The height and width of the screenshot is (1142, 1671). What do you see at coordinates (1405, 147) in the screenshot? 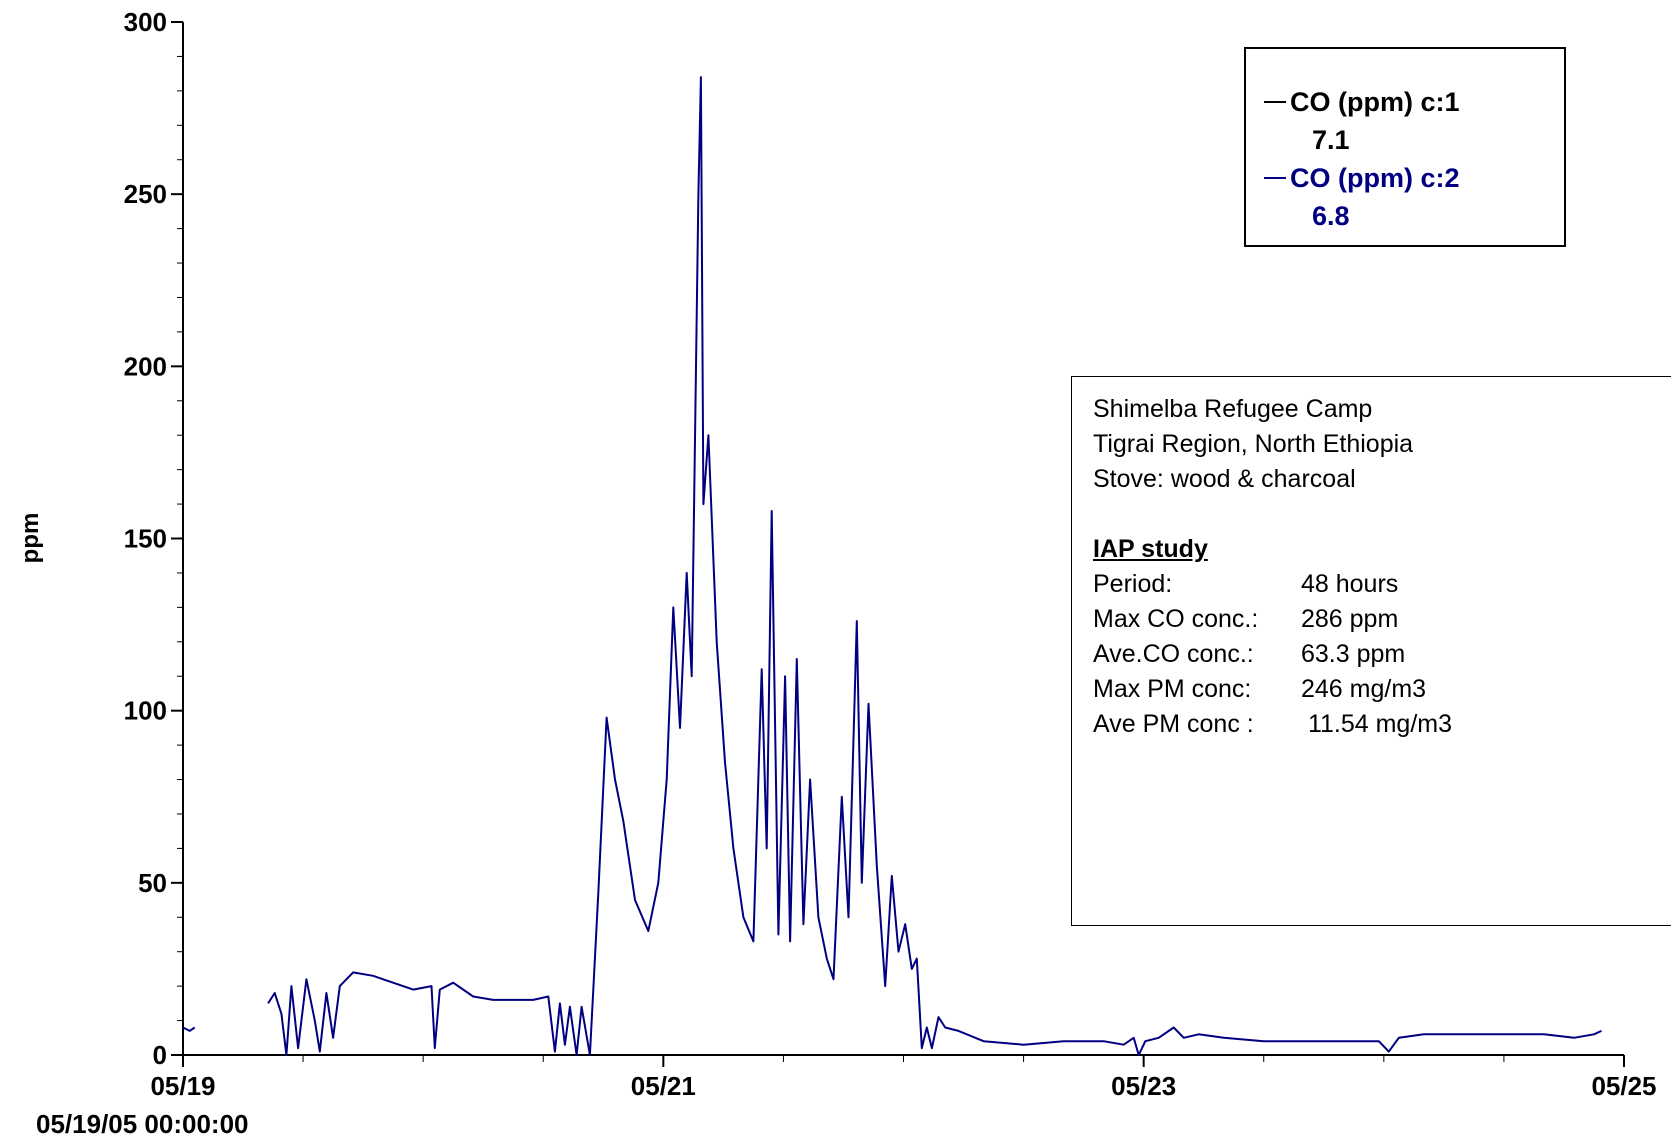
I see `legend: CO (ppm) c:1 7.1 CO (ppm) c:2 6.8` at bounding box center [1405, 147].